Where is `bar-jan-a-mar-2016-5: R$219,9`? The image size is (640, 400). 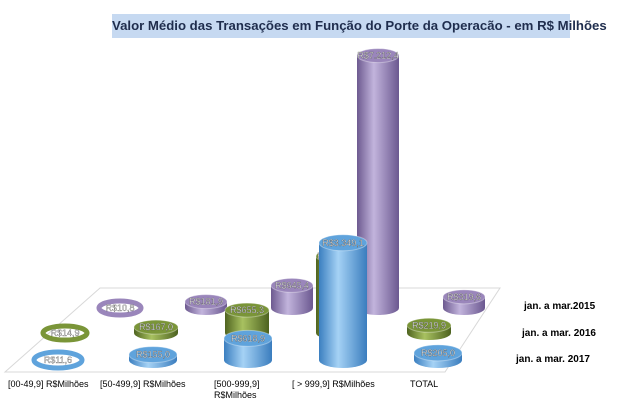
bar-jan-a-mar-2016-5: R$219,9 is located at coordinates (429, 328).